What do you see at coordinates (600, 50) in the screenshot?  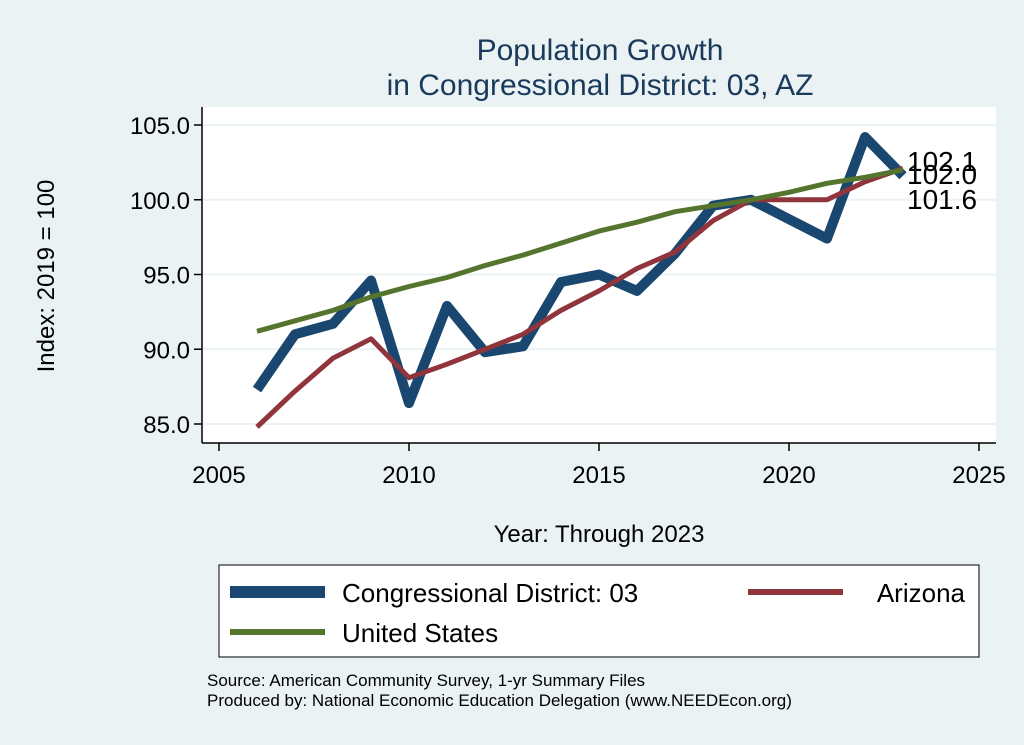 I see `chart-title-line-1: Population Growth` at bounding box center [600, 50].